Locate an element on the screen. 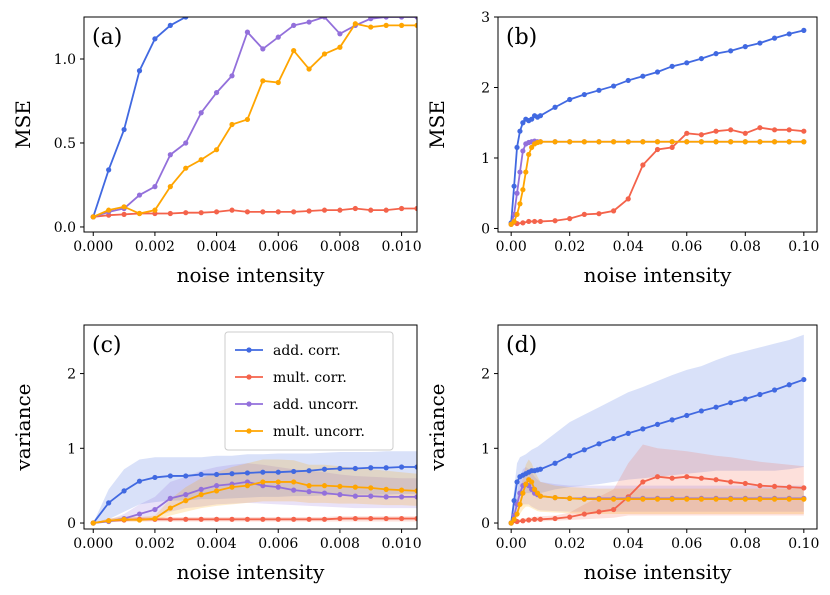 Image resolution: width=830 pixels, height=595 pixels. x-tick-label-c-5: 0.010 is located at coordinates (402, 544).